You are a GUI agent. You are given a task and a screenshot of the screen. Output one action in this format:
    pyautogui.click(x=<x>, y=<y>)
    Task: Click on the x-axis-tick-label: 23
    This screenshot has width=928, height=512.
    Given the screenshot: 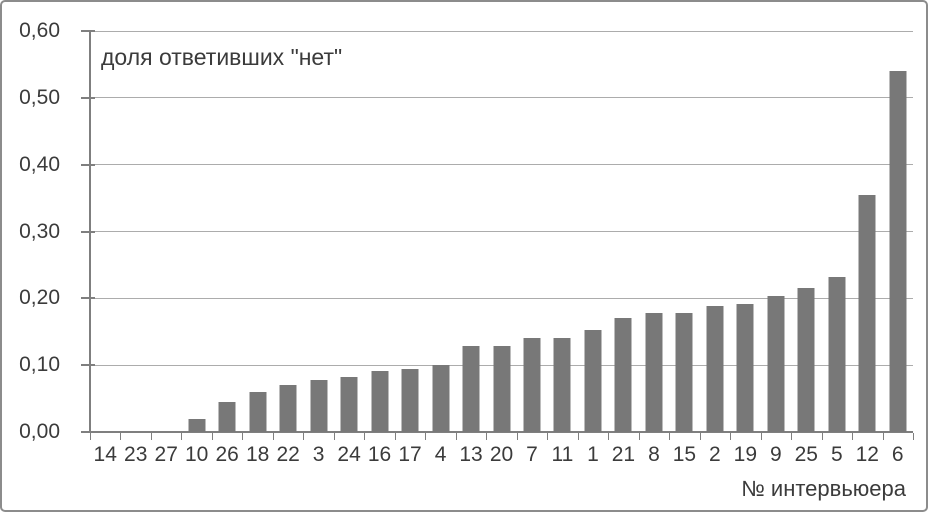 What is the action you would take?
    pyautogui.click(x=136, y=454)
    